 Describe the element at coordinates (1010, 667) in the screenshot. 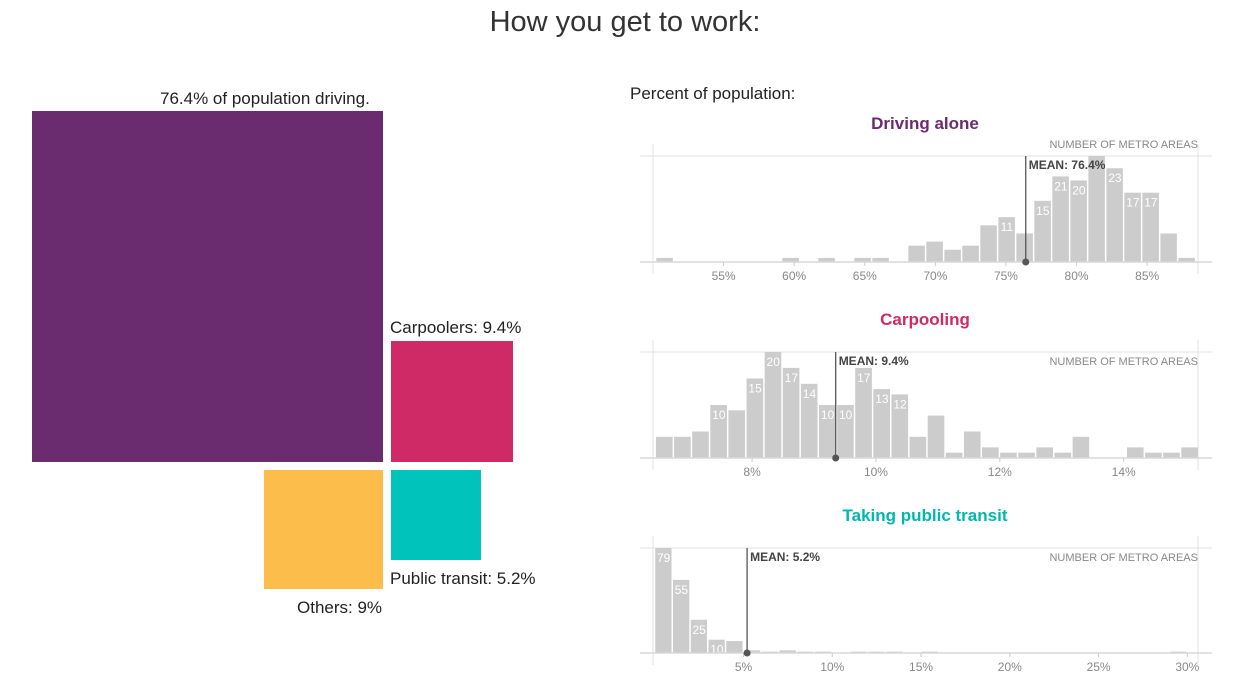

I see `x-tick-label: 20%` at that location.